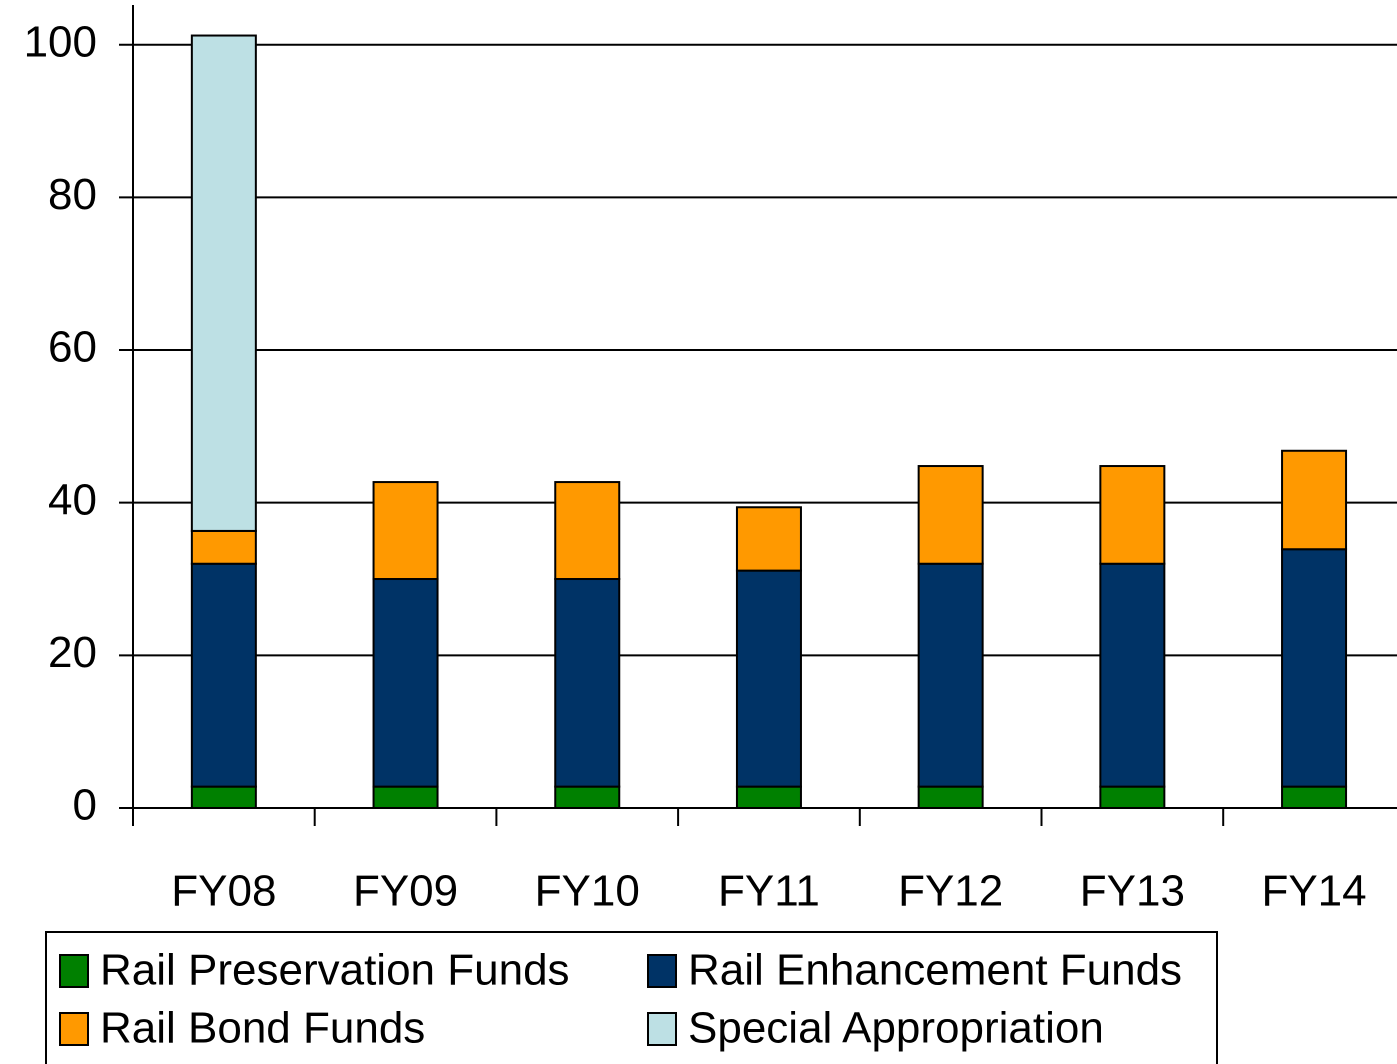  I want to click on x-tick-label: FY10, so click(587, 891).